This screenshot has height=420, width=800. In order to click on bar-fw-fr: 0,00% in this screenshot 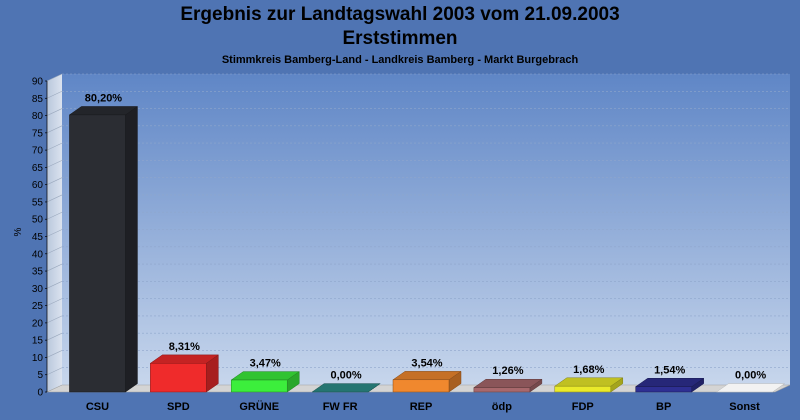, I will do `click(346, 381)`.